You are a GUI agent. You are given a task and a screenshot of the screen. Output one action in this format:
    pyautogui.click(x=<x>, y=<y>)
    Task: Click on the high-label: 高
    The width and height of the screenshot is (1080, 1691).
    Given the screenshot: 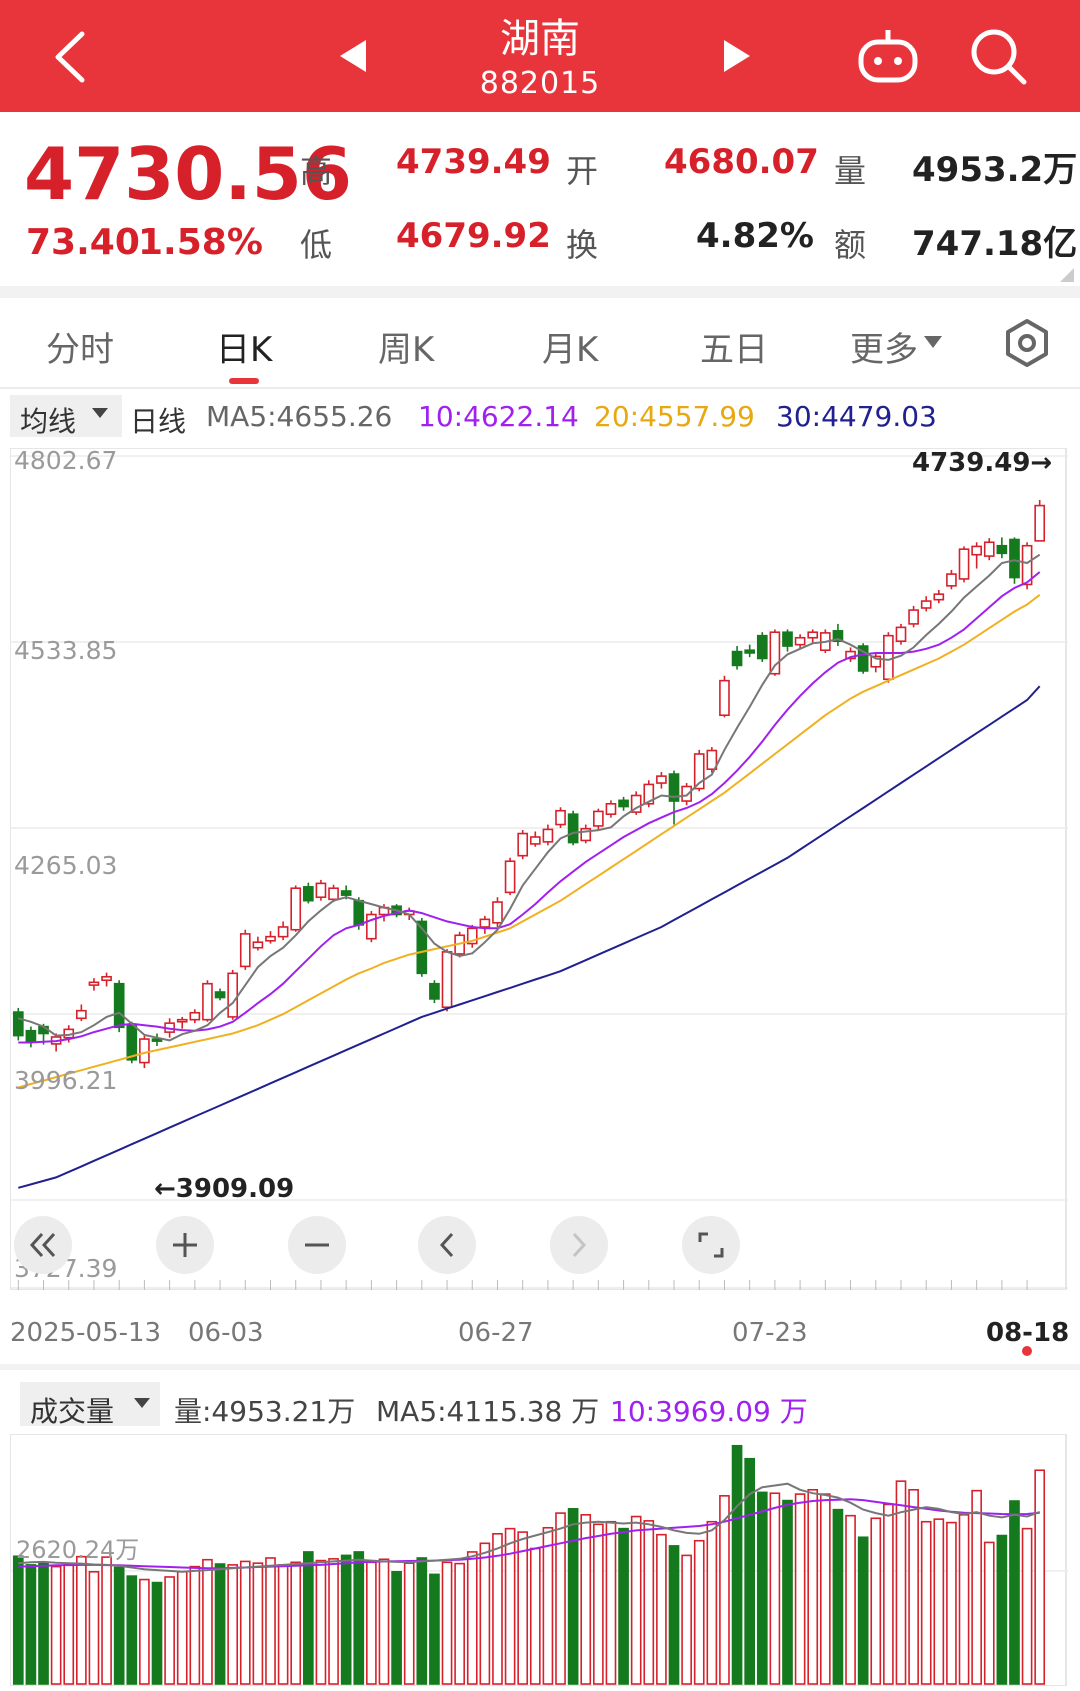 What is the action you would take?
    pyautogui.click(x=316, y=171)
    